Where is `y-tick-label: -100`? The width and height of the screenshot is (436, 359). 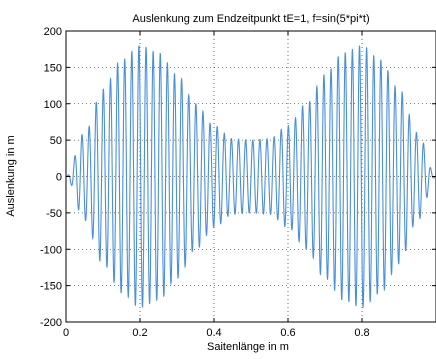 y-tick-label: -100 is located at coordinates (51, 250).